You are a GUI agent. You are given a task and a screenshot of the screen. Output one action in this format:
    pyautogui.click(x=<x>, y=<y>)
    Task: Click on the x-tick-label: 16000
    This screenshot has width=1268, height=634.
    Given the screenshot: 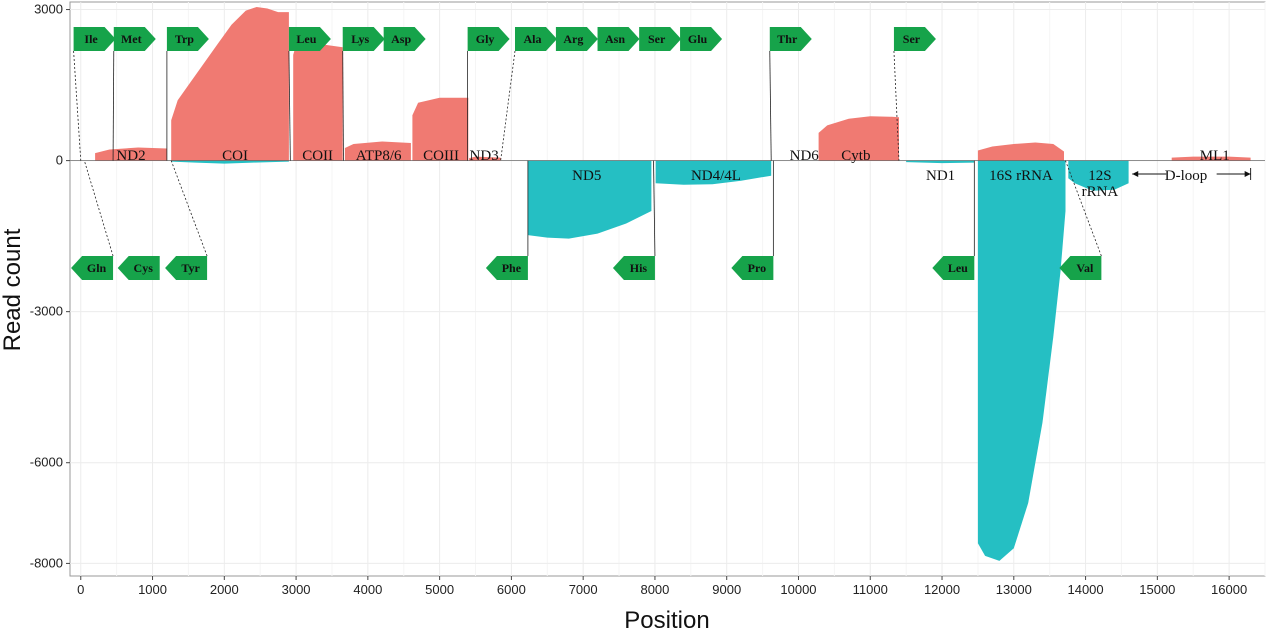 What is the action you would take?
    pyautogui.click(x=1229, y=589)
    